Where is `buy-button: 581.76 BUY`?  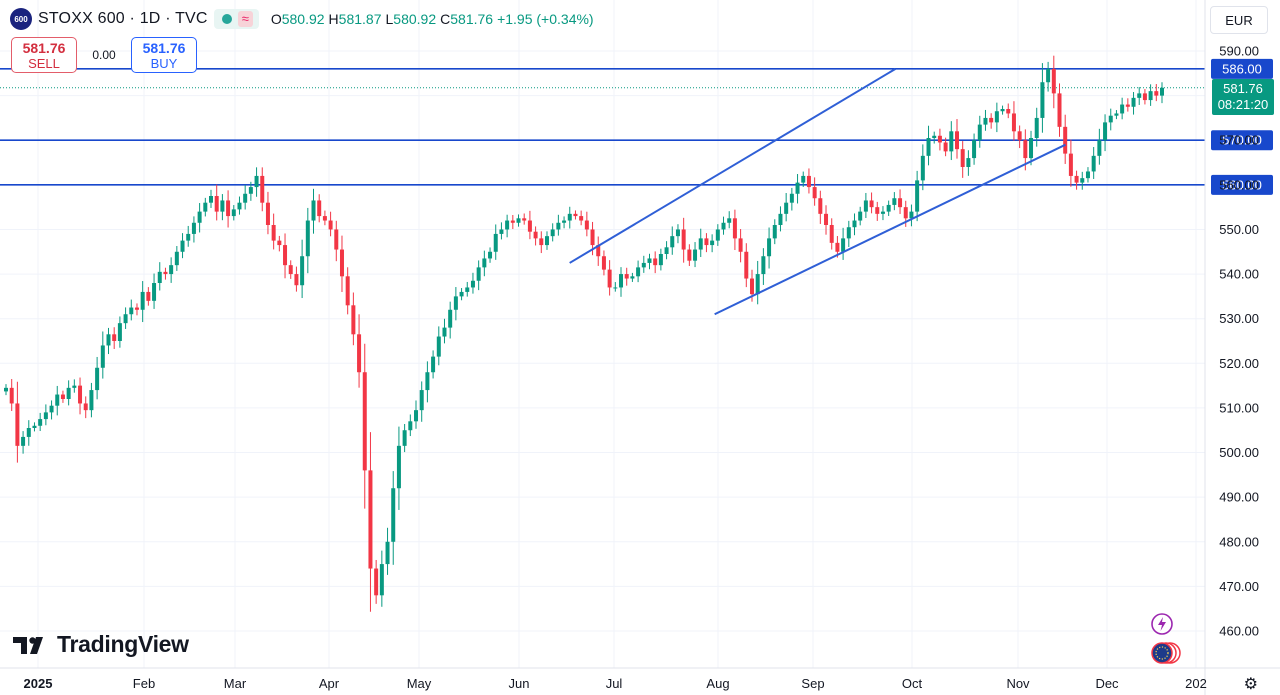 buy-button: 581.76 BUY is located at coordinates (164, 55).